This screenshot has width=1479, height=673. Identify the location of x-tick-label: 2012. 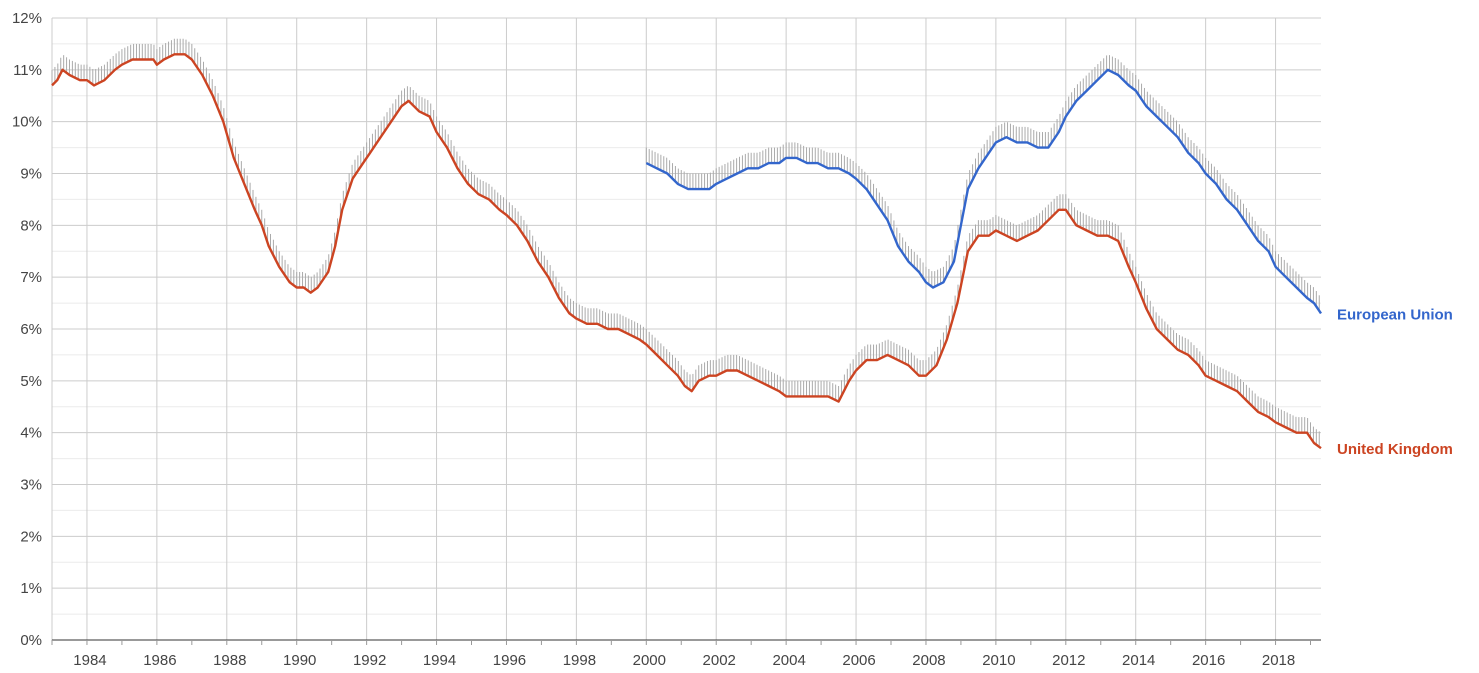
(1068, 660).